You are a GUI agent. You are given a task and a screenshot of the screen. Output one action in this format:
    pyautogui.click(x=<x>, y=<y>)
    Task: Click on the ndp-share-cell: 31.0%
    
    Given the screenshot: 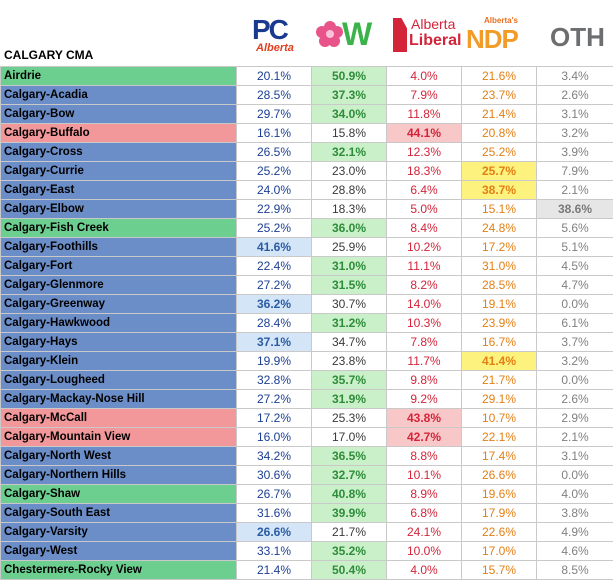 What is the action you would take?
    pyautogui.click(x=499, y=266)
    